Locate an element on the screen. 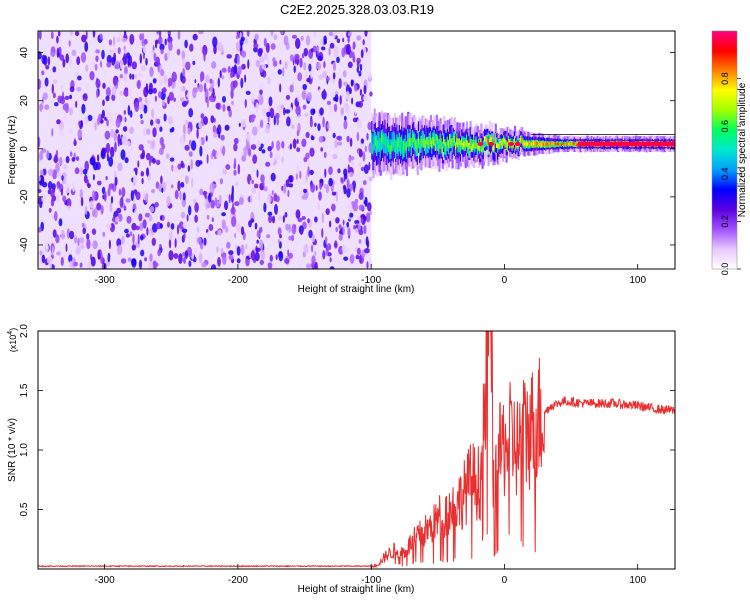 The height and width of the screenshot is (600, 750). spectrogram-x-tick-label: 100 is located at coordinates (637, 280).